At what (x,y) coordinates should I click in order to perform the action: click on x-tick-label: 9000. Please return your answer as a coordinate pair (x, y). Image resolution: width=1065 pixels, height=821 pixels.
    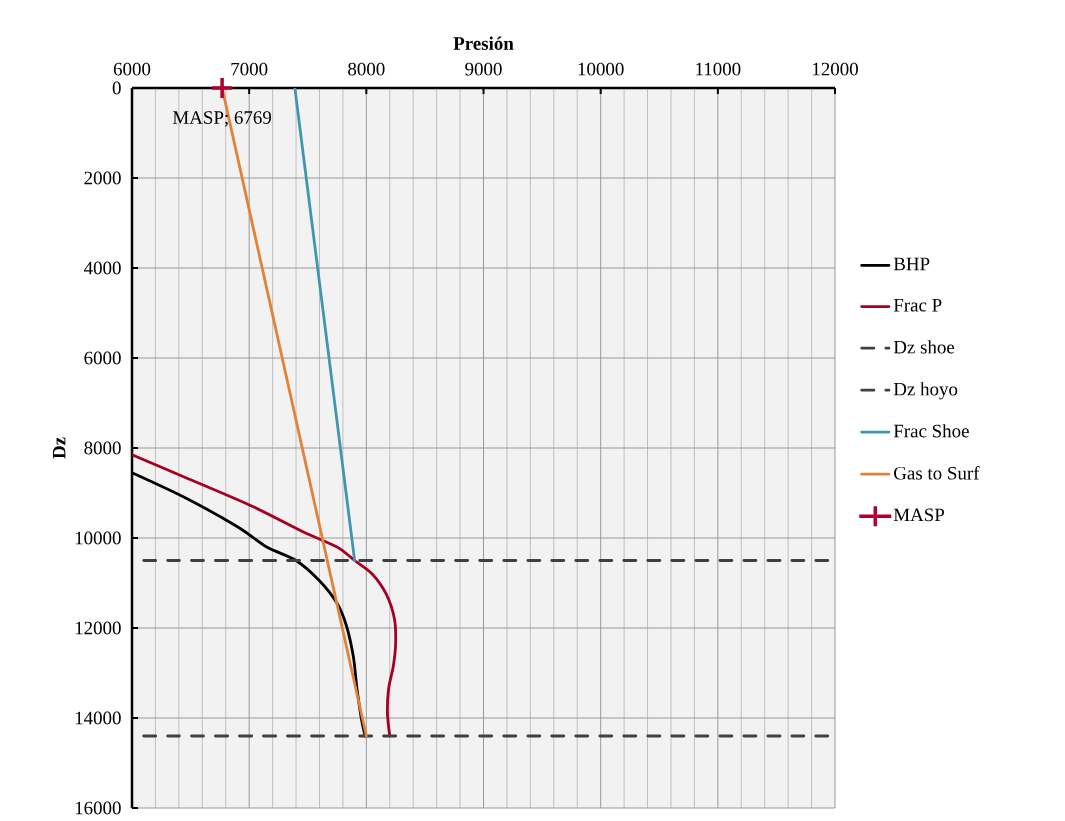
    Looking at the image, I should click on (483, 69).